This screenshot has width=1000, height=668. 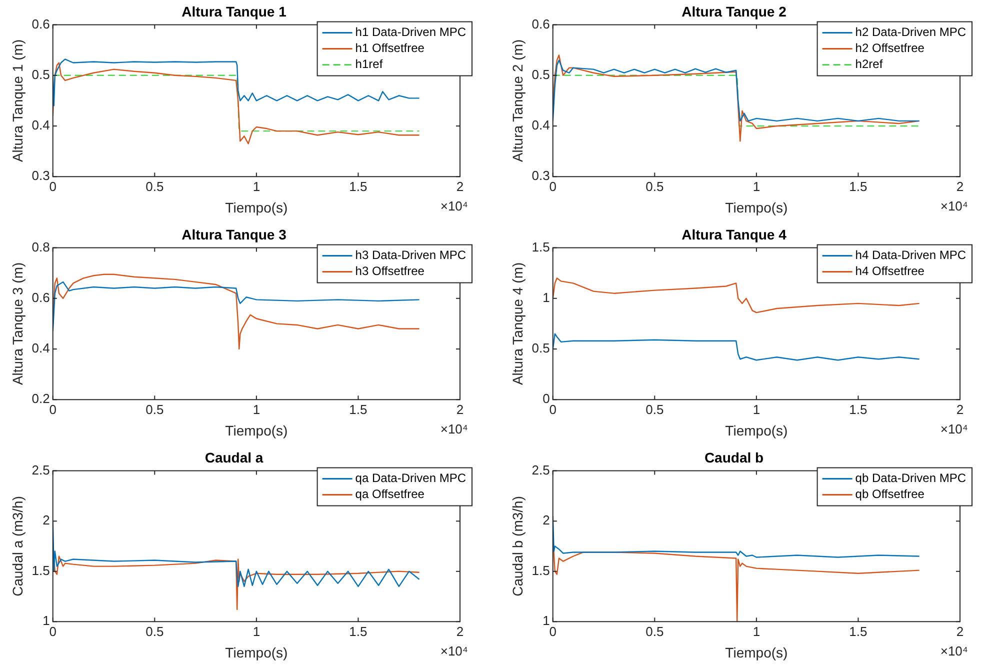 What do you see at coordinates (17, 100) in the screenshot?
I see `y-axis-title: Altura Tanque 1 (m)` at bounding box center [17, 100].